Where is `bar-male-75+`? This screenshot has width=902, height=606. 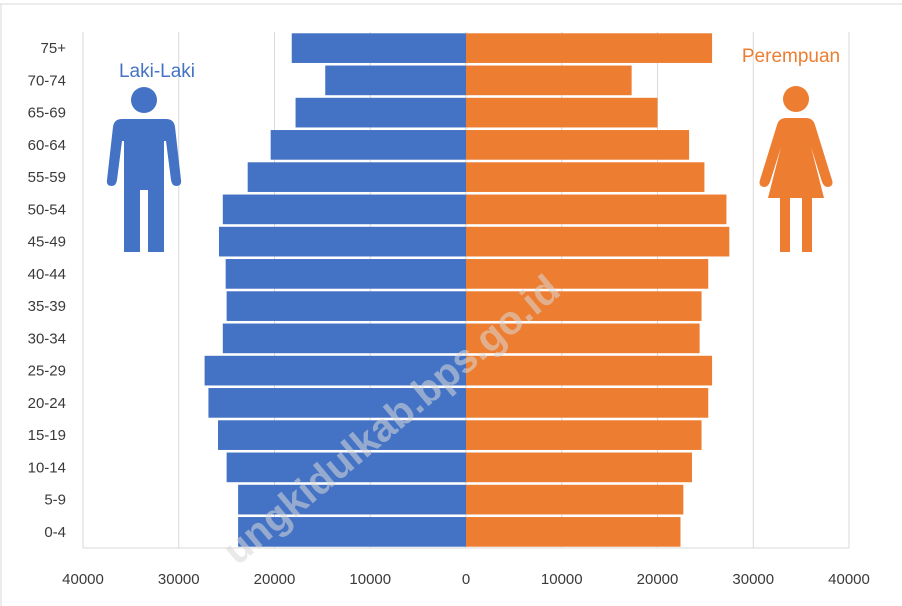
bar-male-75+ is located at coordinates (378, 48).